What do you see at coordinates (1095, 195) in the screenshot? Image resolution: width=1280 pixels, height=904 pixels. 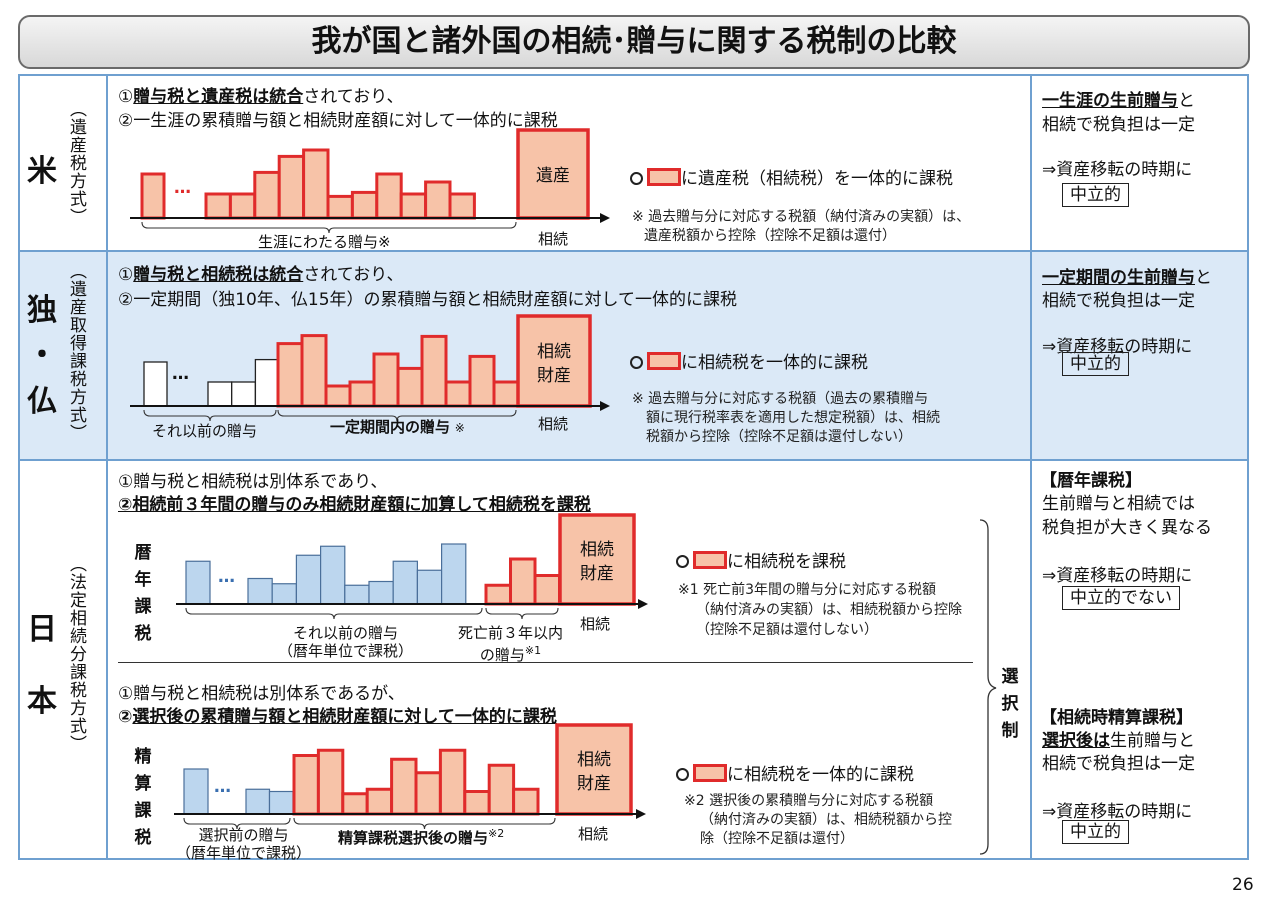 I see `us-right-box: 中立的` at bounding box center [1095, 195].